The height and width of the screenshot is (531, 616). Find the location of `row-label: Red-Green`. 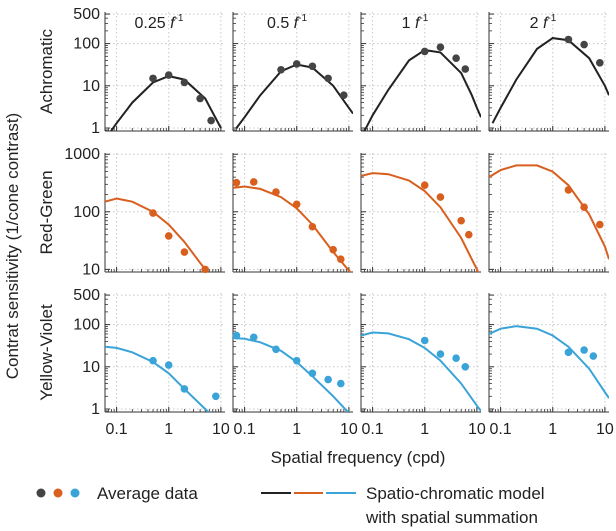

row-label: Red-Green is located at coordinates (46, 212).